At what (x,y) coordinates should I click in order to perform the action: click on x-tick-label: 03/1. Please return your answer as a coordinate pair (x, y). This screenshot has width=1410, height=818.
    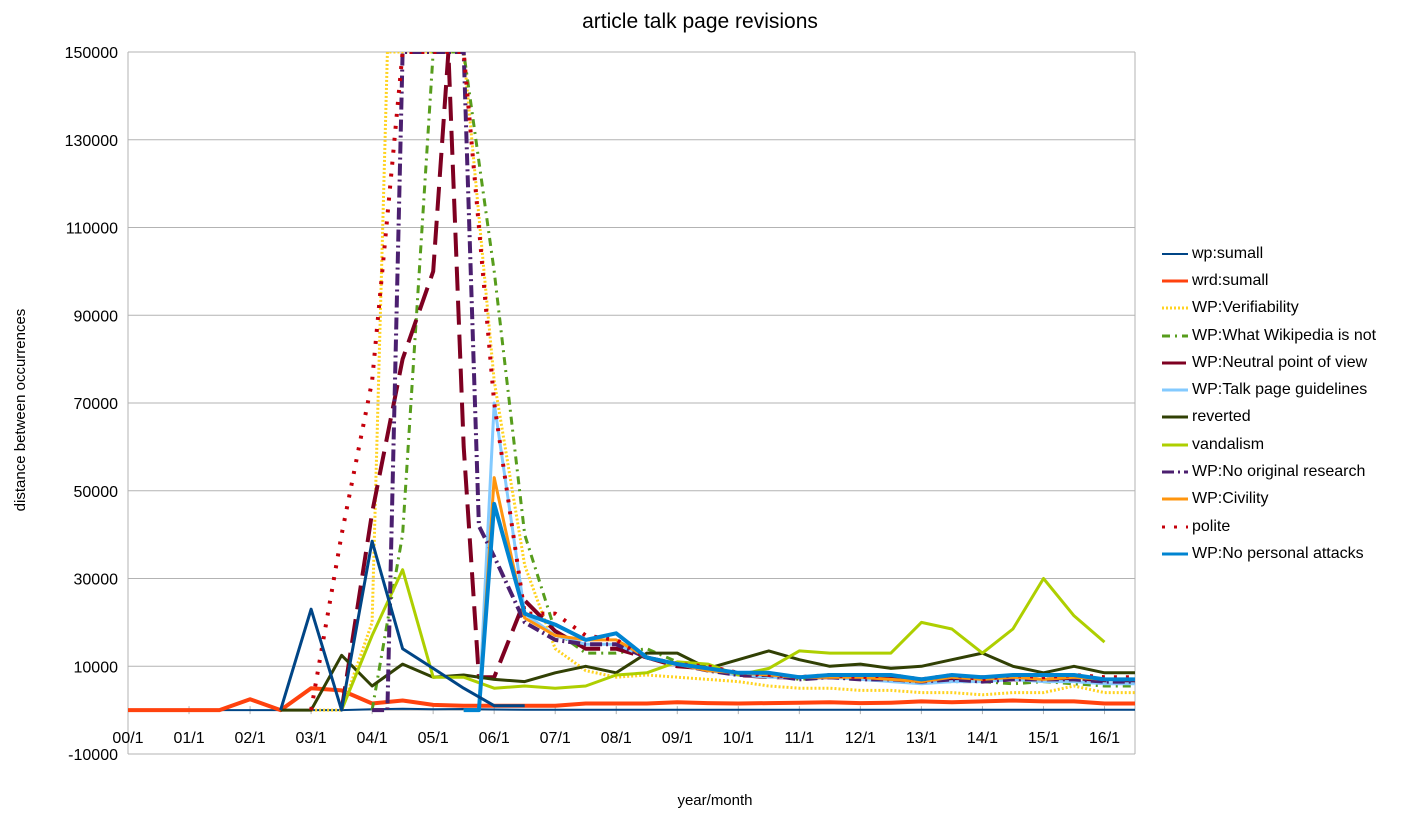
    Looking at the image, I should click on (311, 738).